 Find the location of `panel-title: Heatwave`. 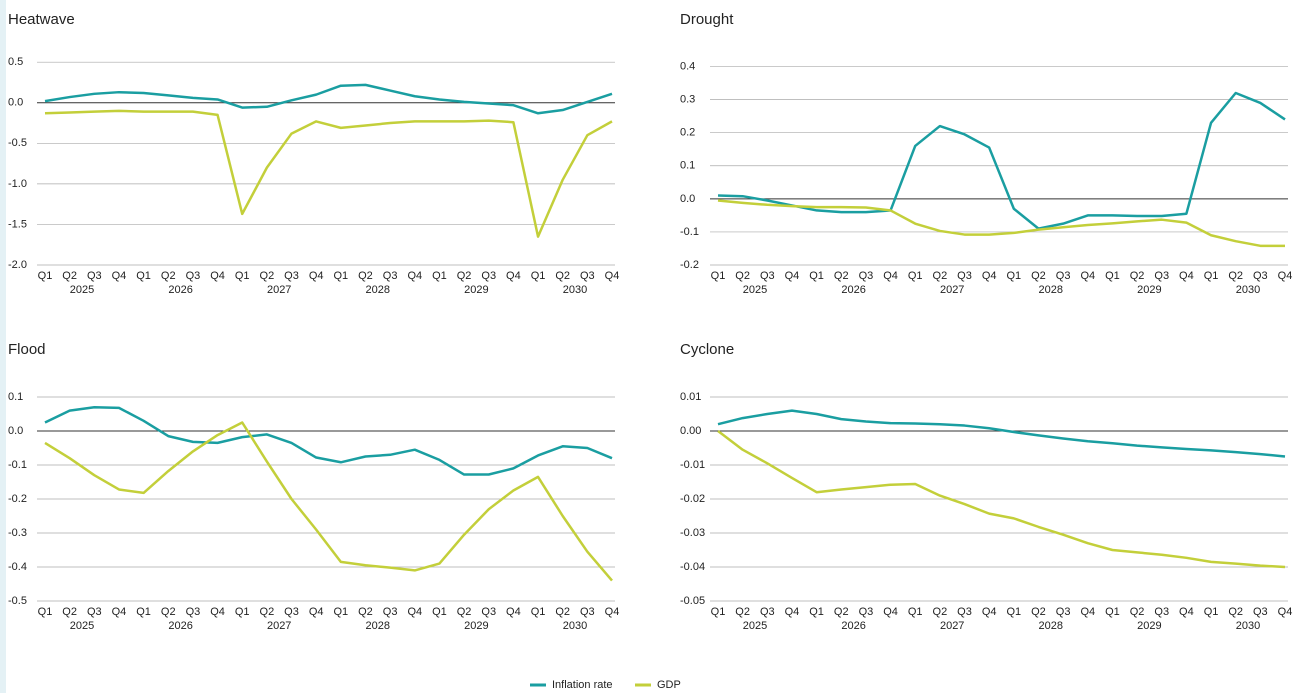

panel-title: Heatwave is located at coordinates (41, 19).